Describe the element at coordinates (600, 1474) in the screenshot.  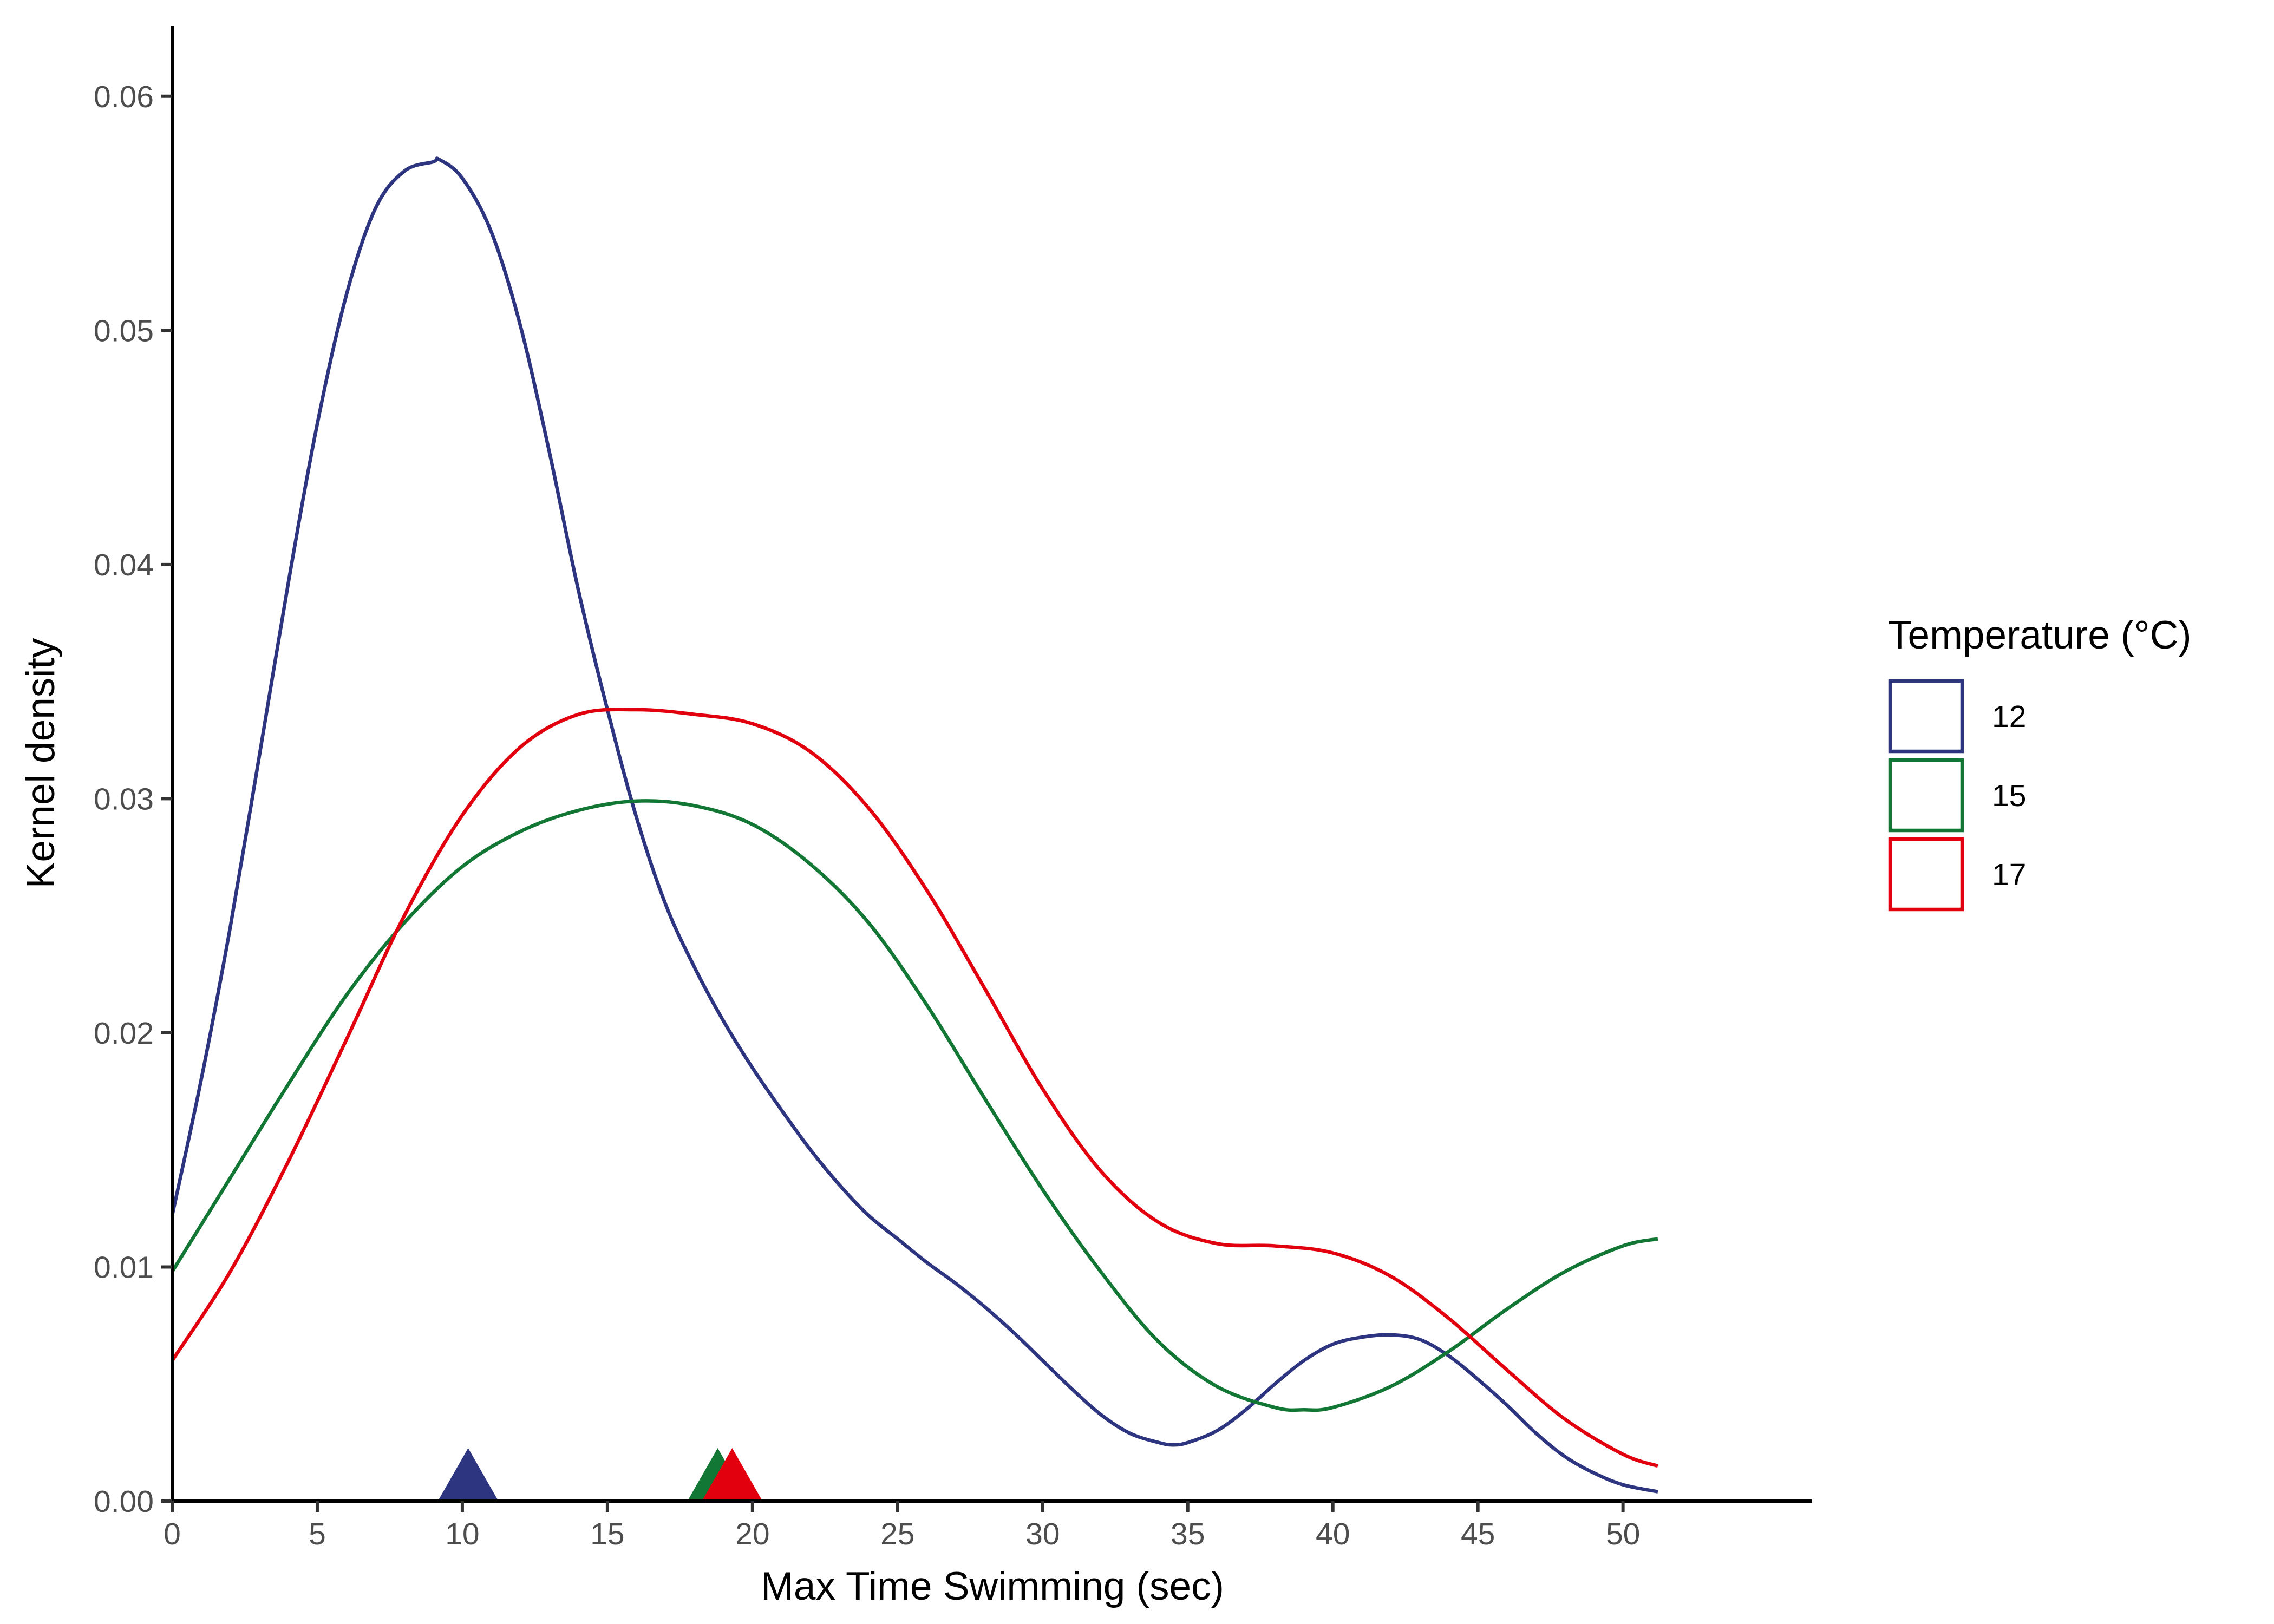
I see `mean-markers` at that location.